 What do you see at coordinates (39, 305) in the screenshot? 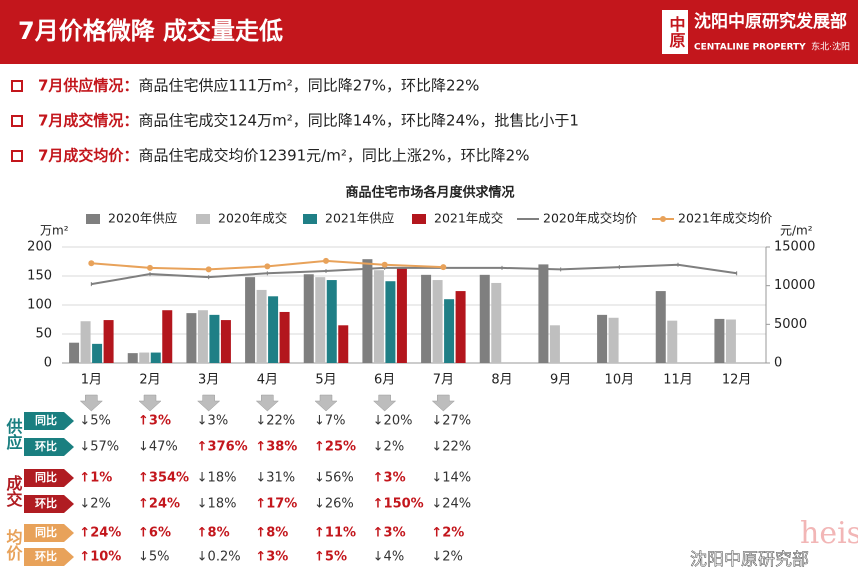
I see `y-tick-label: 100` at bounding box center [39, 305].